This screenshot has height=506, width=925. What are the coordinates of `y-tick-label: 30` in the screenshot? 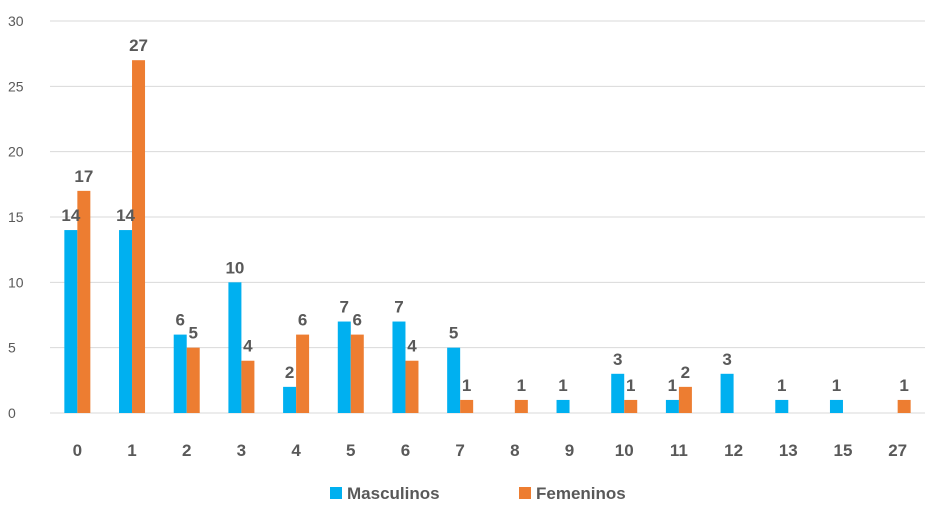 It's located at (16, 21).